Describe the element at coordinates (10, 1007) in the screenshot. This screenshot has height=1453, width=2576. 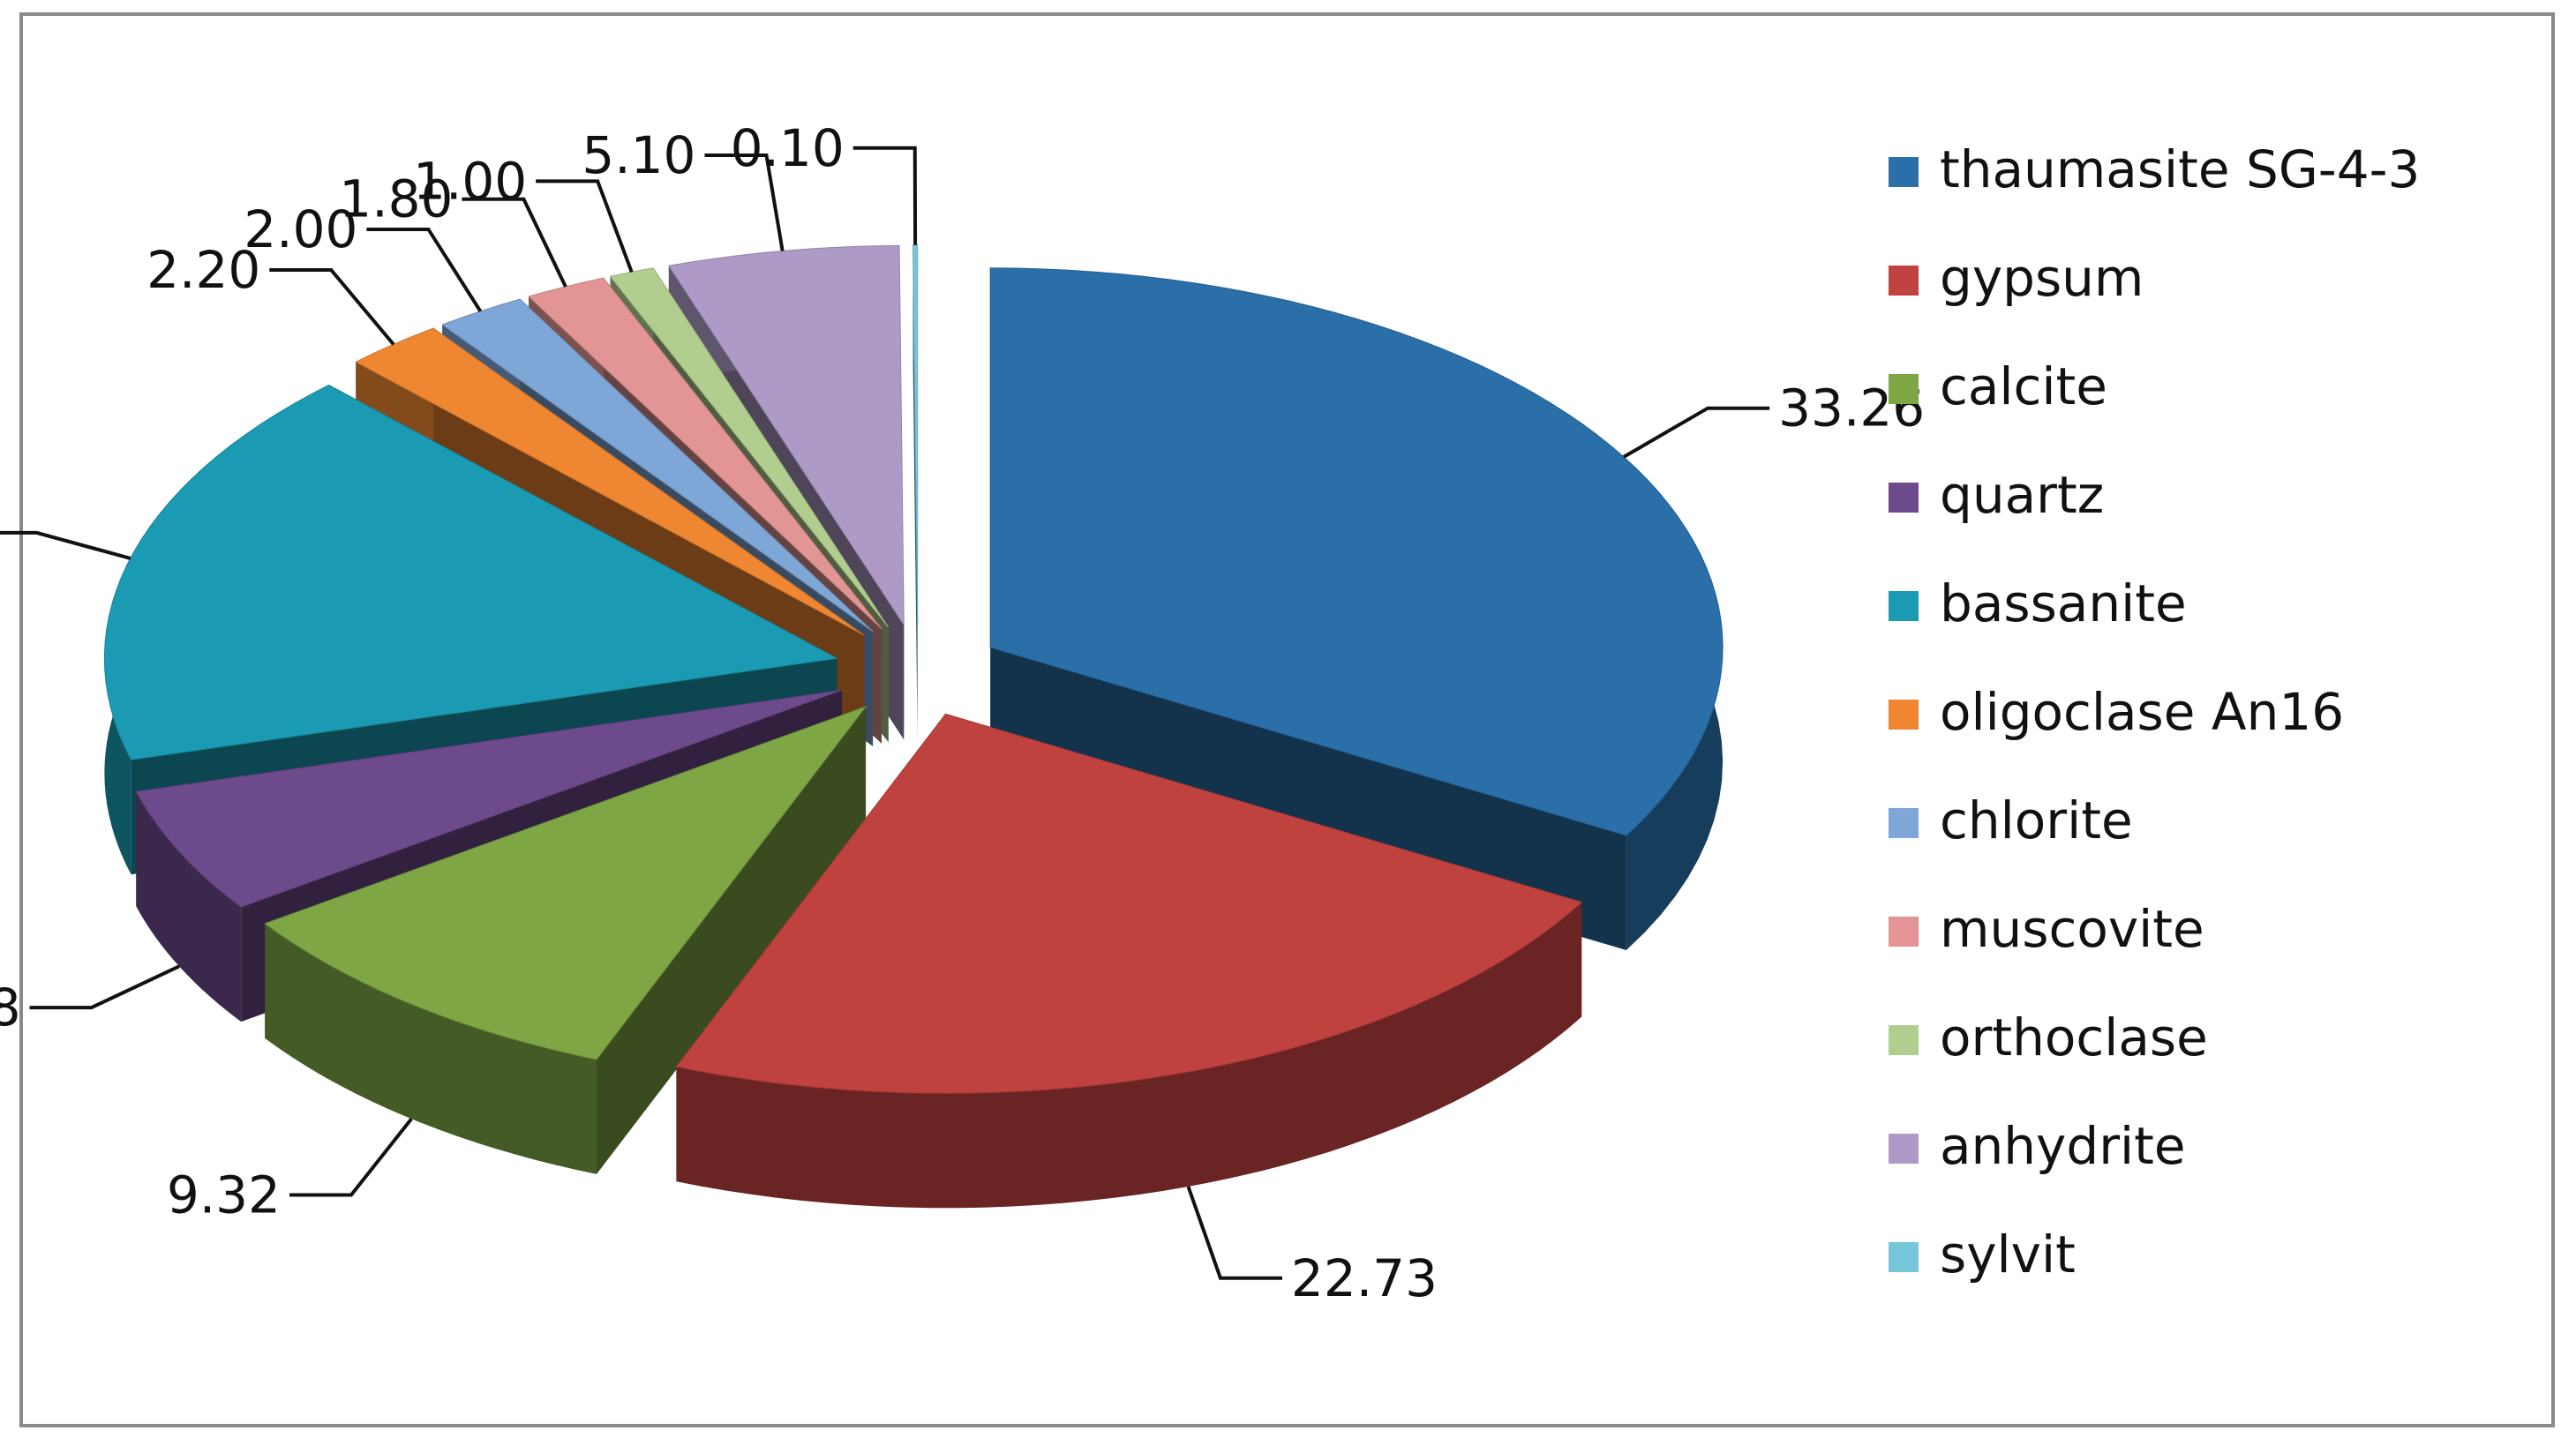
I see `data-label-quartz: 5.38` at that location.